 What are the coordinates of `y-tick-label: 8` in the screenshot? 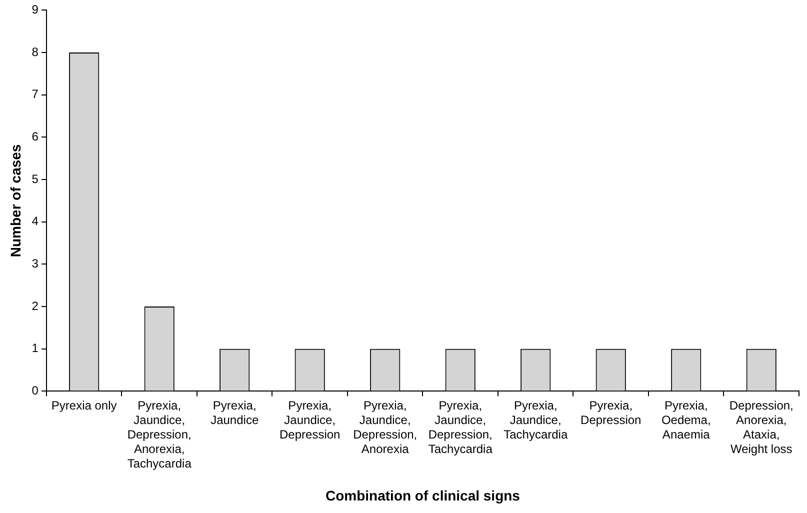 It's located at (35, 51).